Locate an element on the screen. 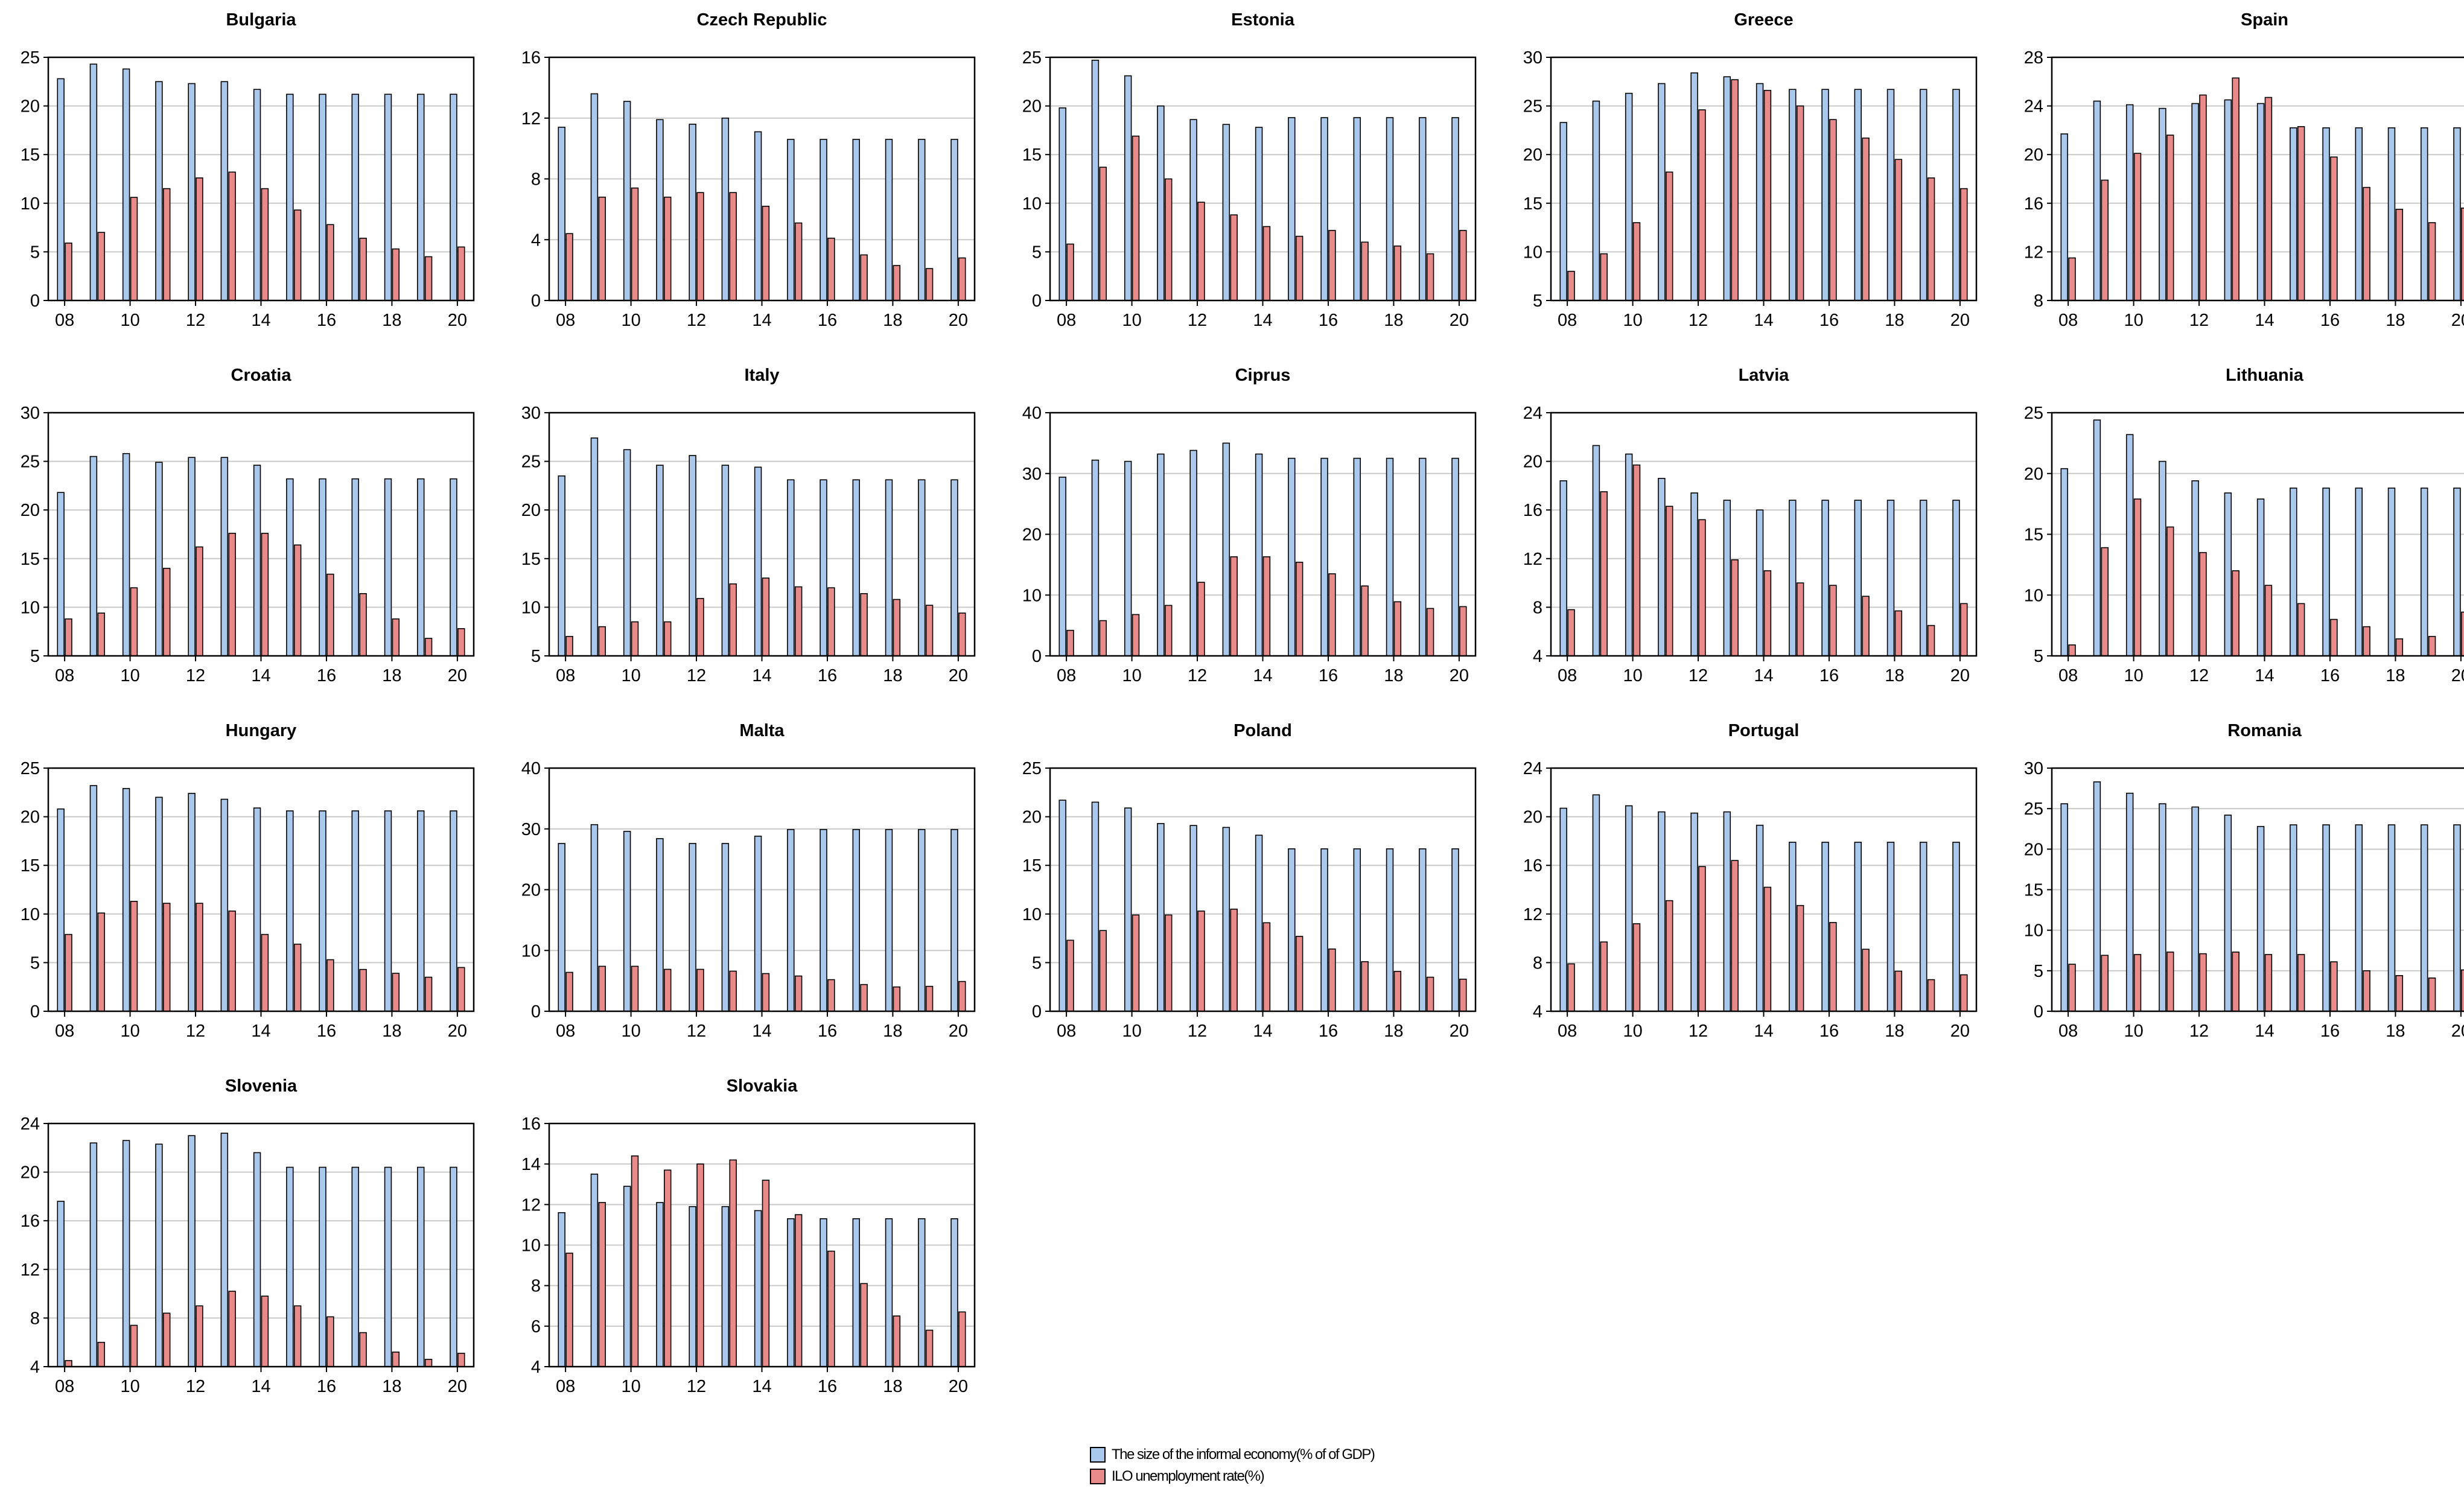 The image size is (2464, 1500). x-tick-label: 20 is located at coordinates (1459, 675).